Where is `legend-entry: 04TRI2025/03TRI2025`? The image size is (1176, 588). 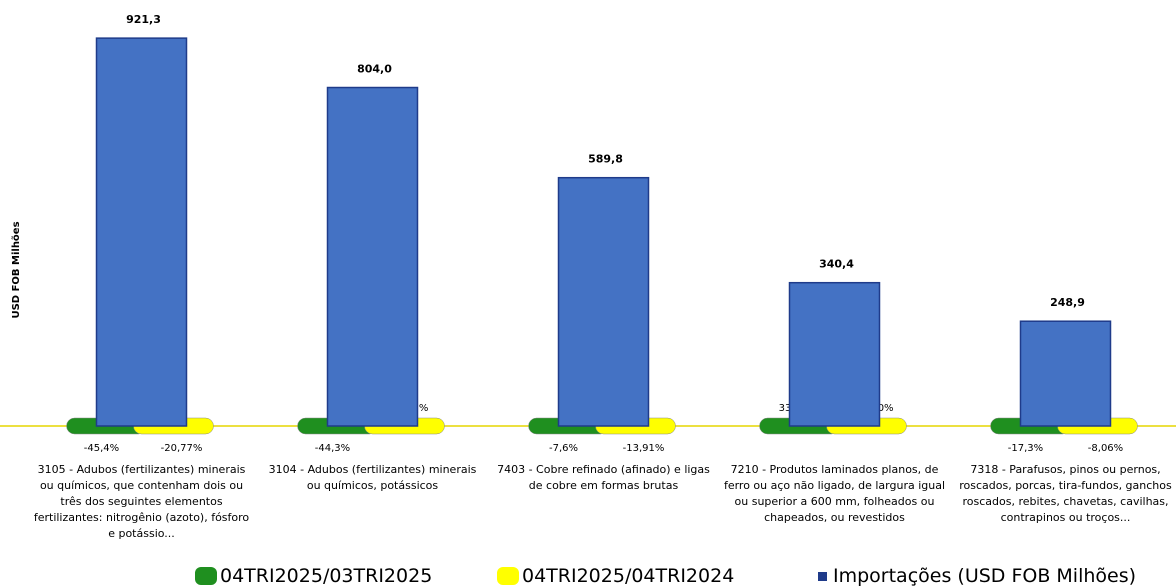
legend-entry: 04TRI2025/03TRI2025 is located at coordinates (313, 576).